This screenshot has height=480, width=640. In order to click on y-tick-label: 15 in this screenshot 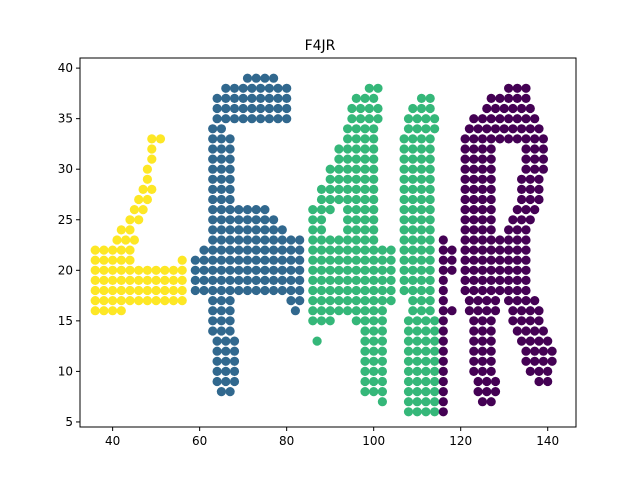, I will do `click(65, 321)`.